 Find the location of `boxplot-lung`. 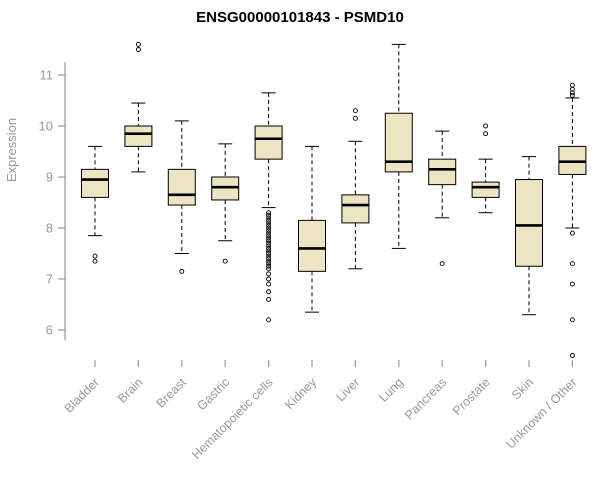

boxplot-lung is located at coordinates (398, 146).